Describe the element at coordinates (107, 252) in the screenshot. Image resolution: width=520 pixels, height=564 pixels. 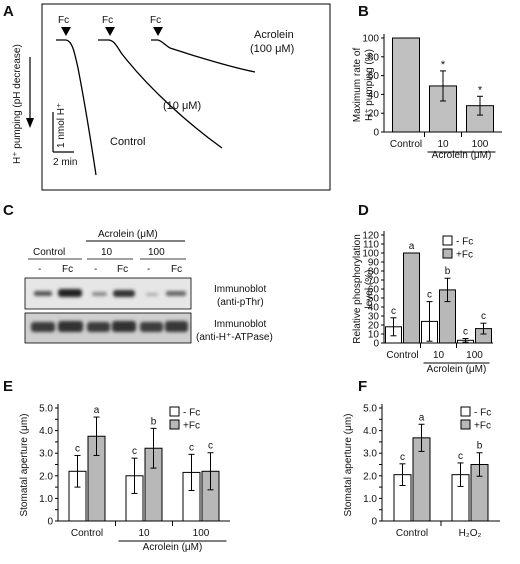
I see `blot-group-10: 10` at that location.